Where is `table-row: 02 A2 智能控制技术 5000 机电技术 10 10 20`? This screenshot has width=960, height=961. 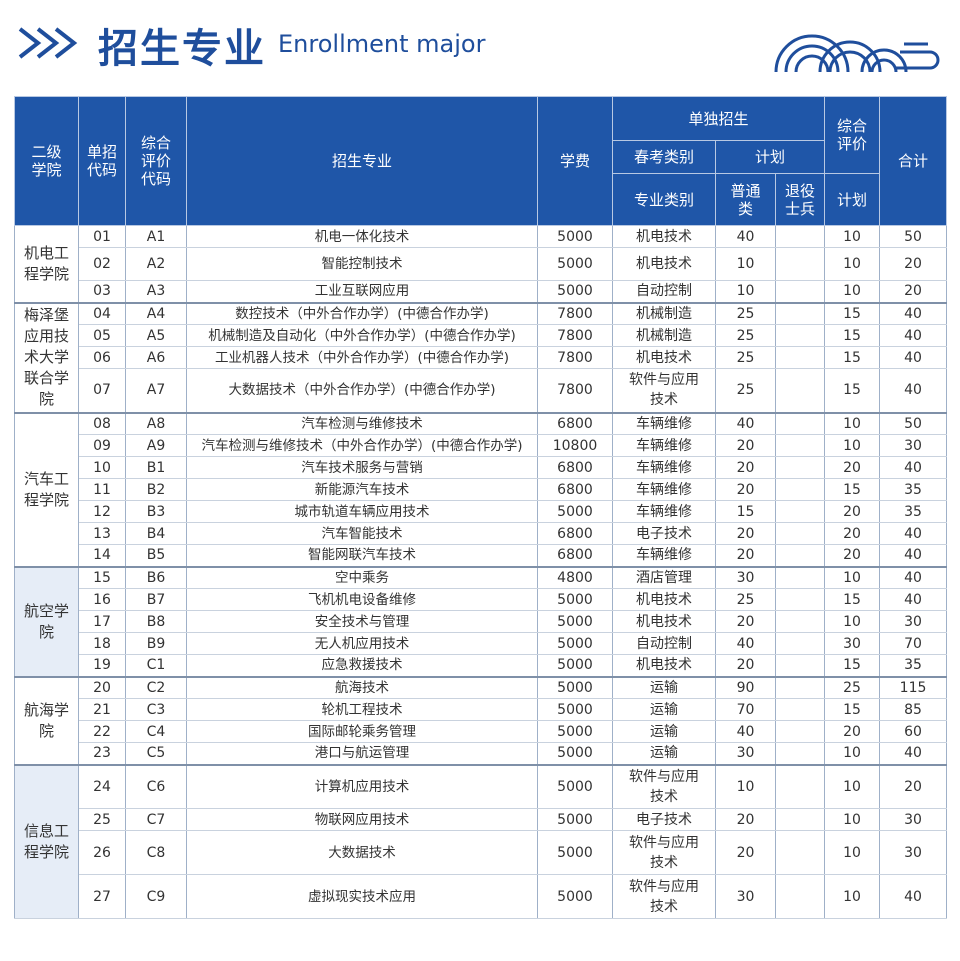 table-row: 02 A2 智能控制技术 5000 机电技术 10 10 20 is located at coordinates (481, 264).